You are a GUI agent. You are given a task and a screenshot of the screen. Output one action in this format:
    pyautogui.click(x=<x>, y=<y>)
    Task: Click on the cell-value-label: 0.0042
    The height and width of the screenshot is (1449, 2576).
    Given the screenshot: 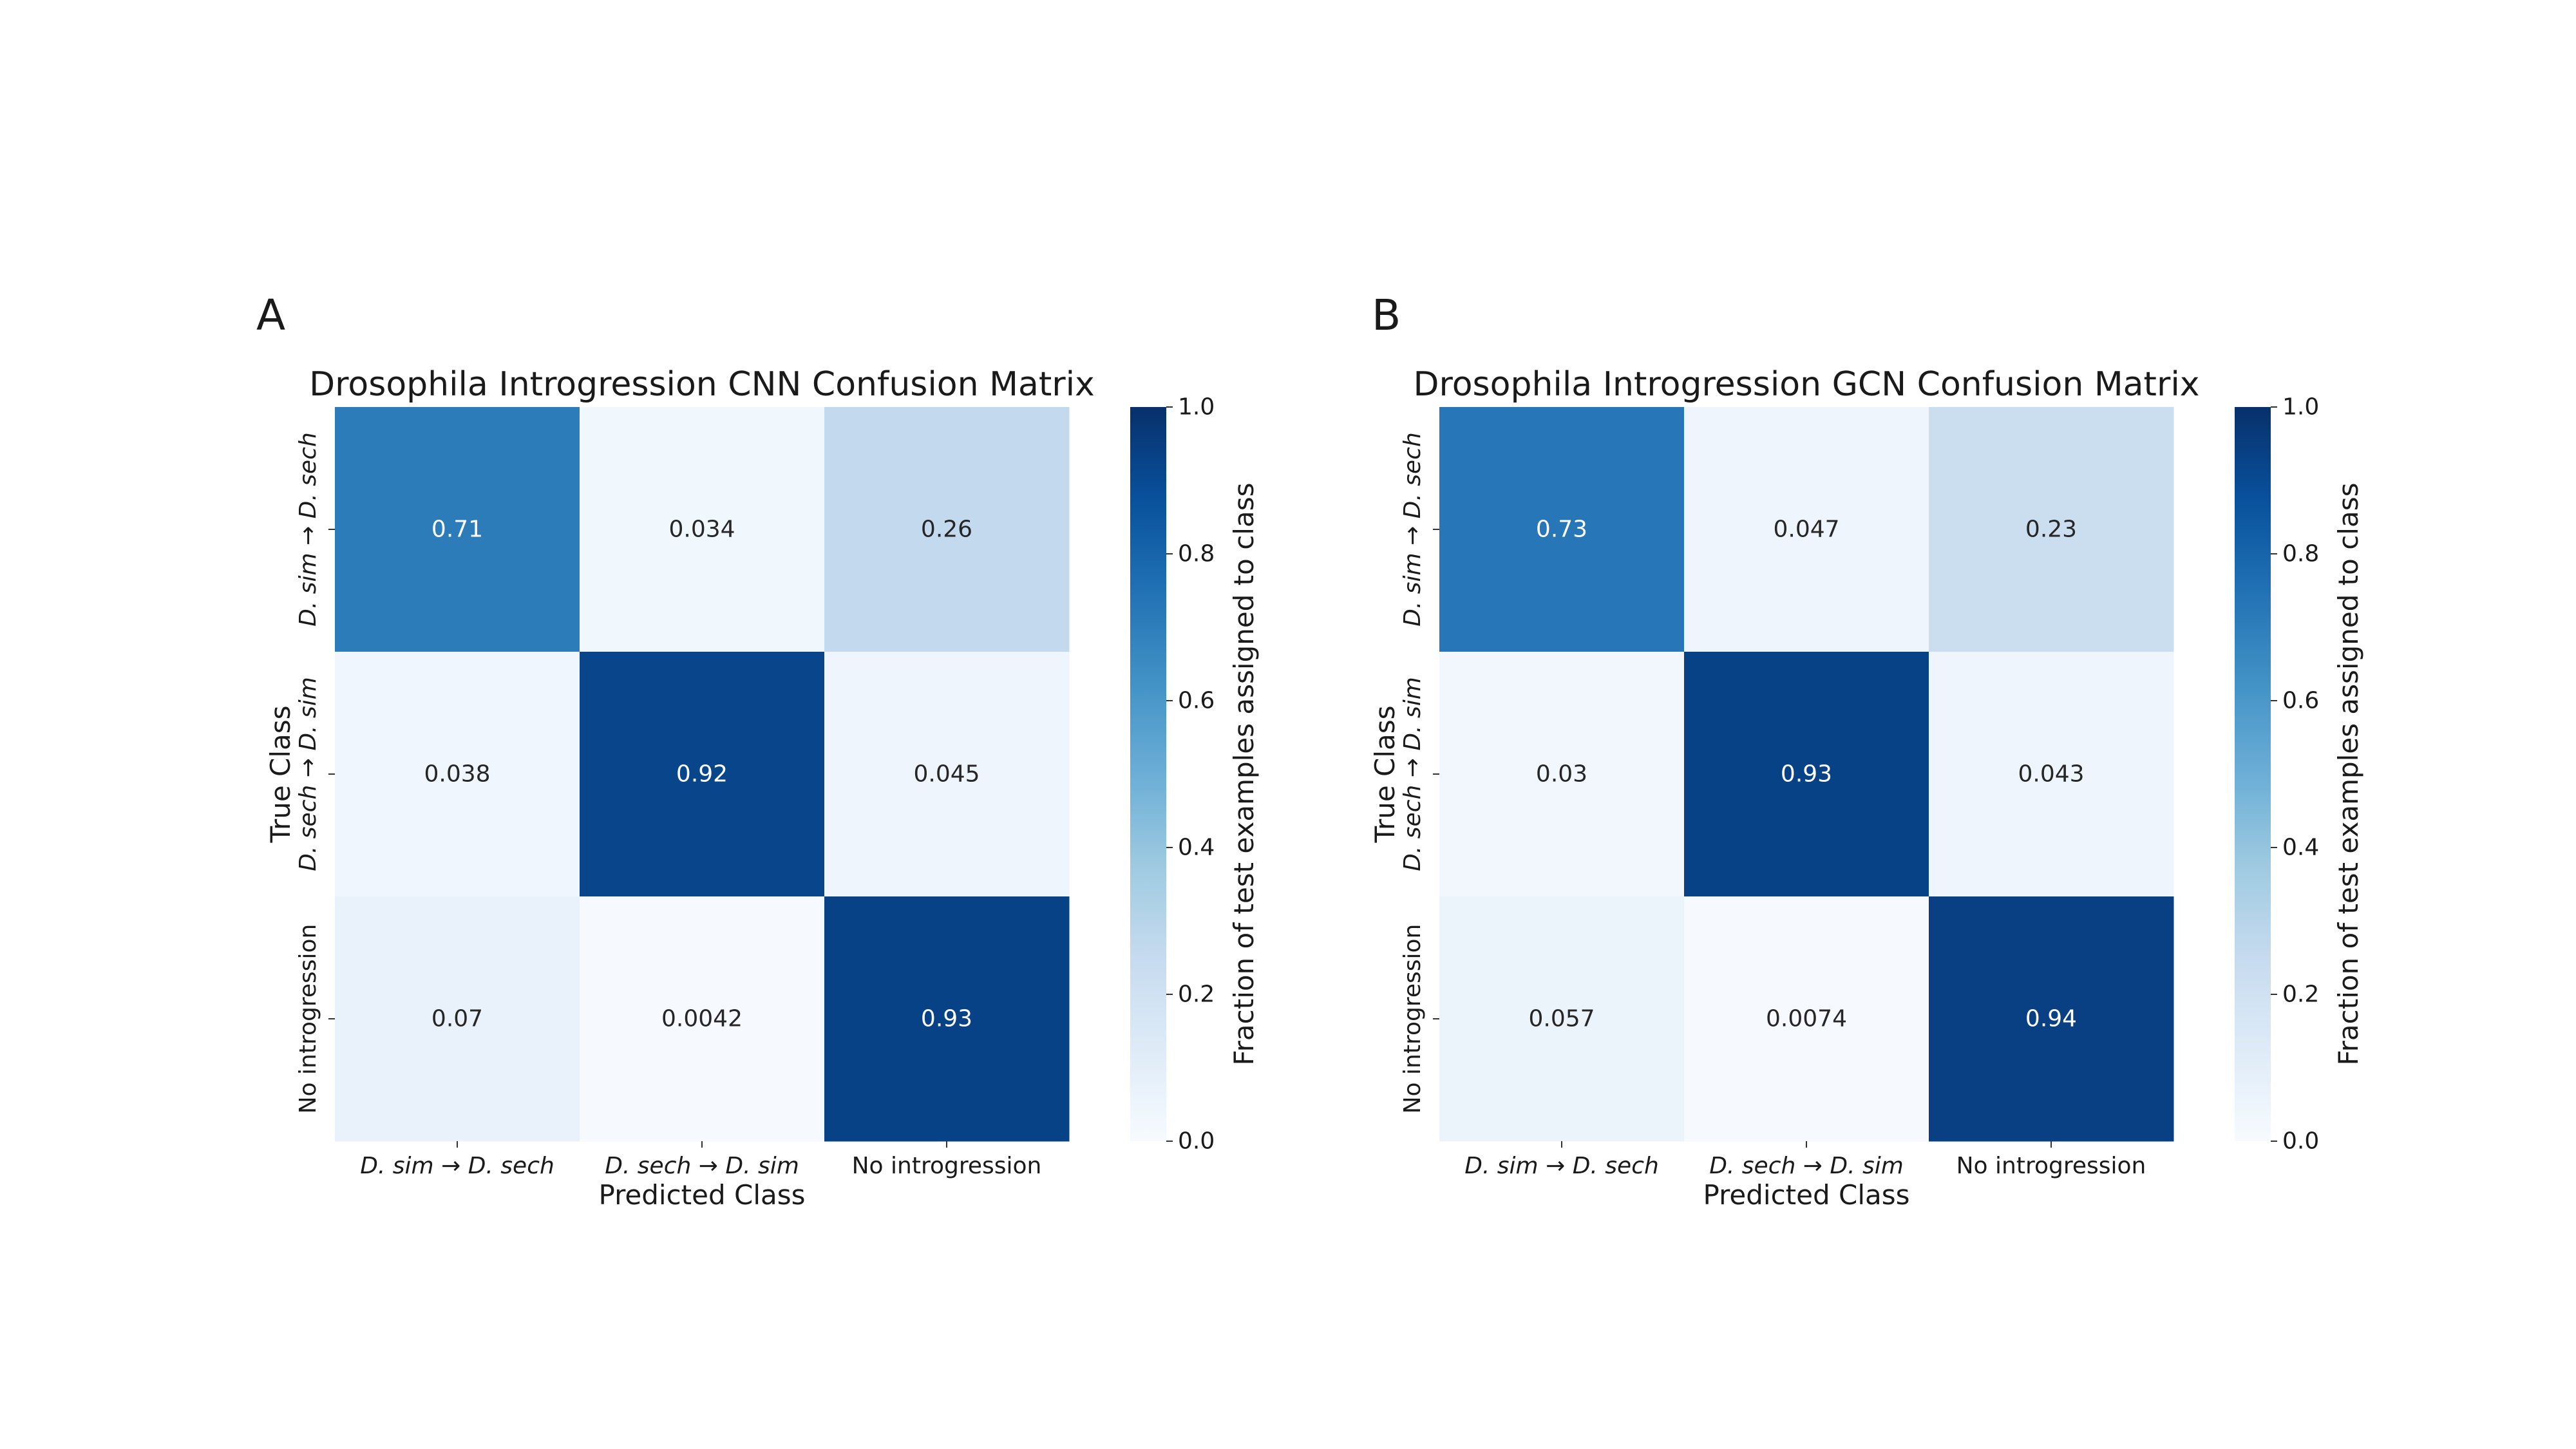 What is the action you would take?
    pyautogui.click(x=702, y=1019)
    